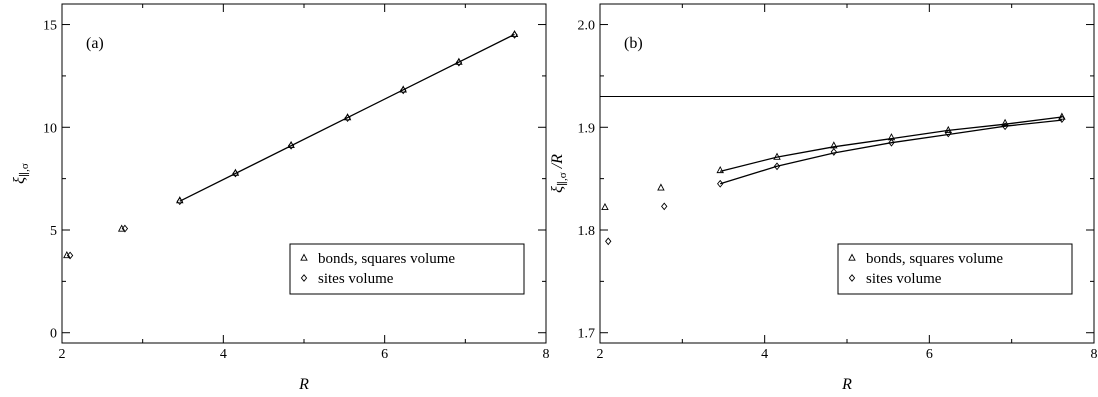 The height and width of the screenshot is (397, 1098). What do you see at coordinates (587, 334) in the screenshot?
I see `y-tick-label: 1.7` at bounding box center [587, 334].